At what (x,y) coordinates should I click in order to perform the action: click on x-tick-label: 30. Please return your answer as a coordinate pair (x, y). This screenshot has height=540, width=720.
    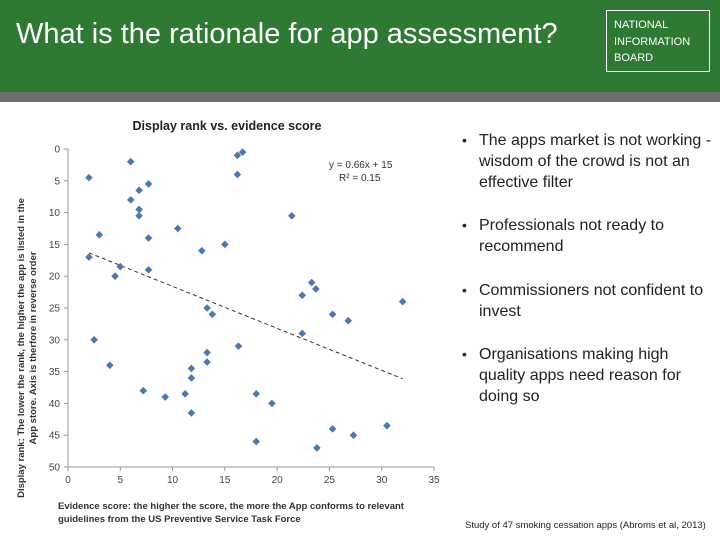
    Looking at the image, I should click on (382, 480).